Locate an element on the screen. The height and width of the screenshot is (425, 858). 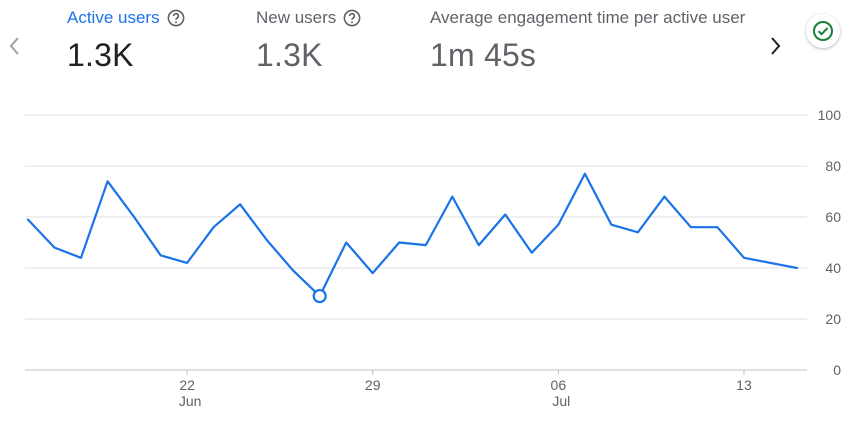
status-check-button is located at coordinates (823, 31).